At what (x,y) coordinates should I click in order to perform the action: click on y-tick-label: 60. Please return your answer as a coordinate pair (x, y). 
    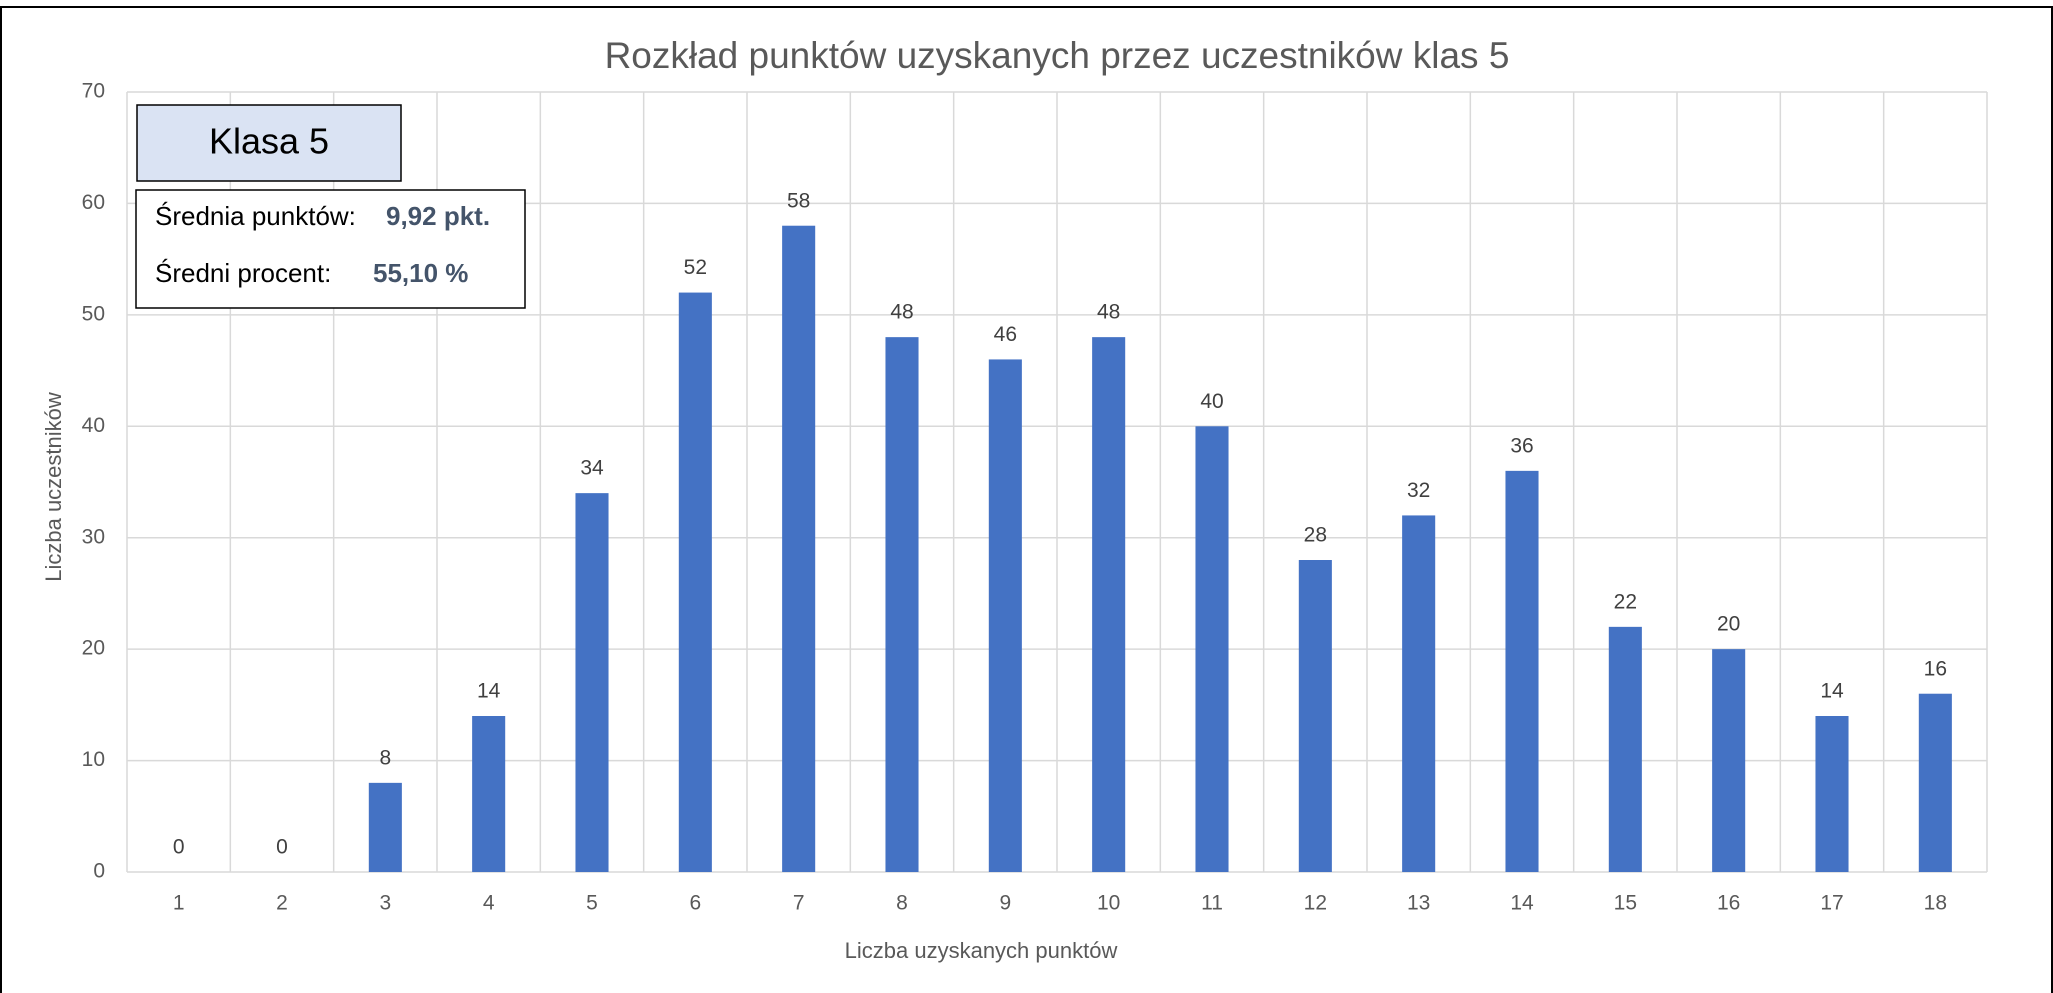
    Looking at the image, I should click on (93, 202).